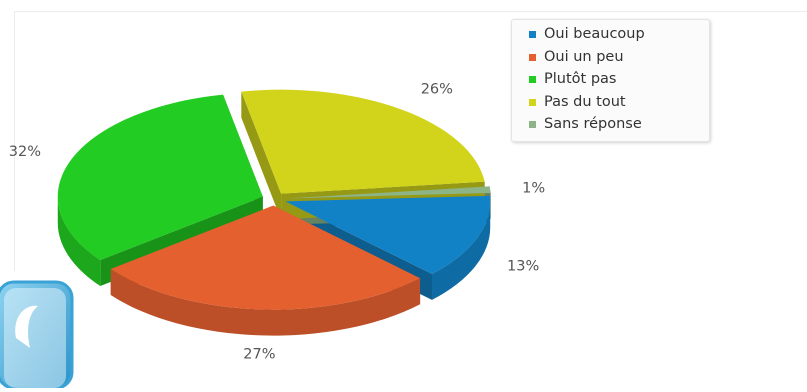  What do you see at coordinates (594, 34) in the screenshot?
I see `legend-label: Oui beaucoup` at bounding box center [594, 34].